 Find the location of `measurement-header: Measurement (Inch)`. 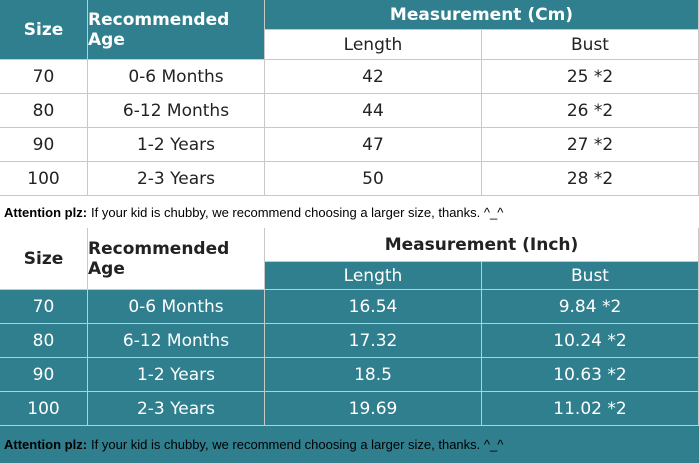

measurement-header: Measurement (Inch) is located at coordinates (482, 245).